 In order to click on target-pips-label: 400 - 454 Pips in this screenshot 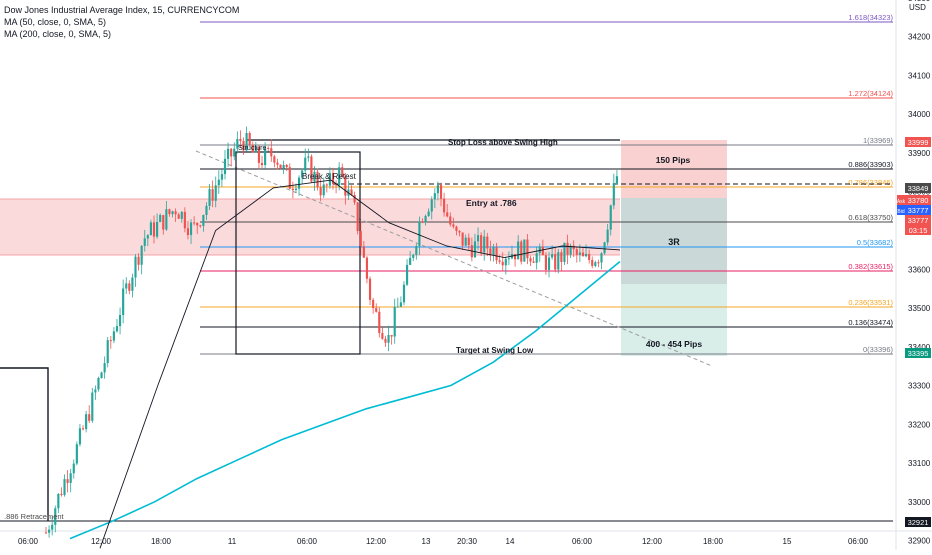, I will do `click(674, 344)`.